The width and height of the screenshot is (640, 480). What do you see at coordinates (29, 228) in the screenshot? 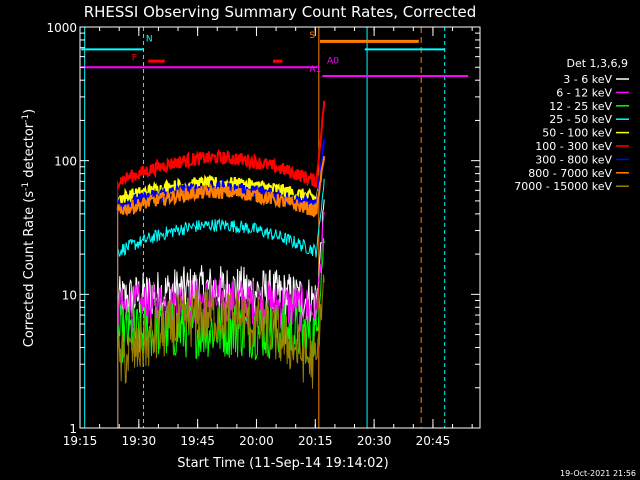
I see `y-axis-label: Corrected Count Rate (s-1 detector-1)` at bounding box center [29, 228].